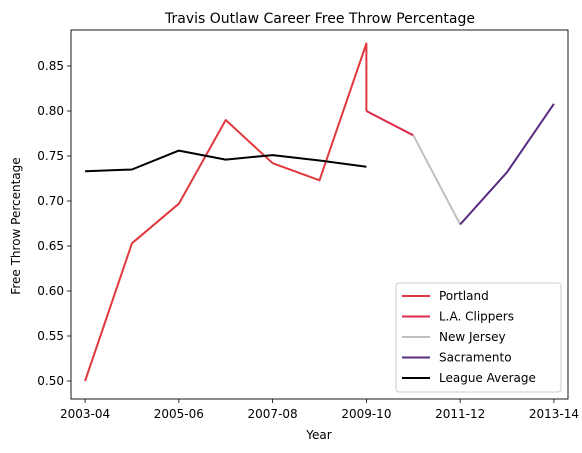 The image size is (582, 453). I want to click on x-tick-label: 2009-10, so click(366, 414).